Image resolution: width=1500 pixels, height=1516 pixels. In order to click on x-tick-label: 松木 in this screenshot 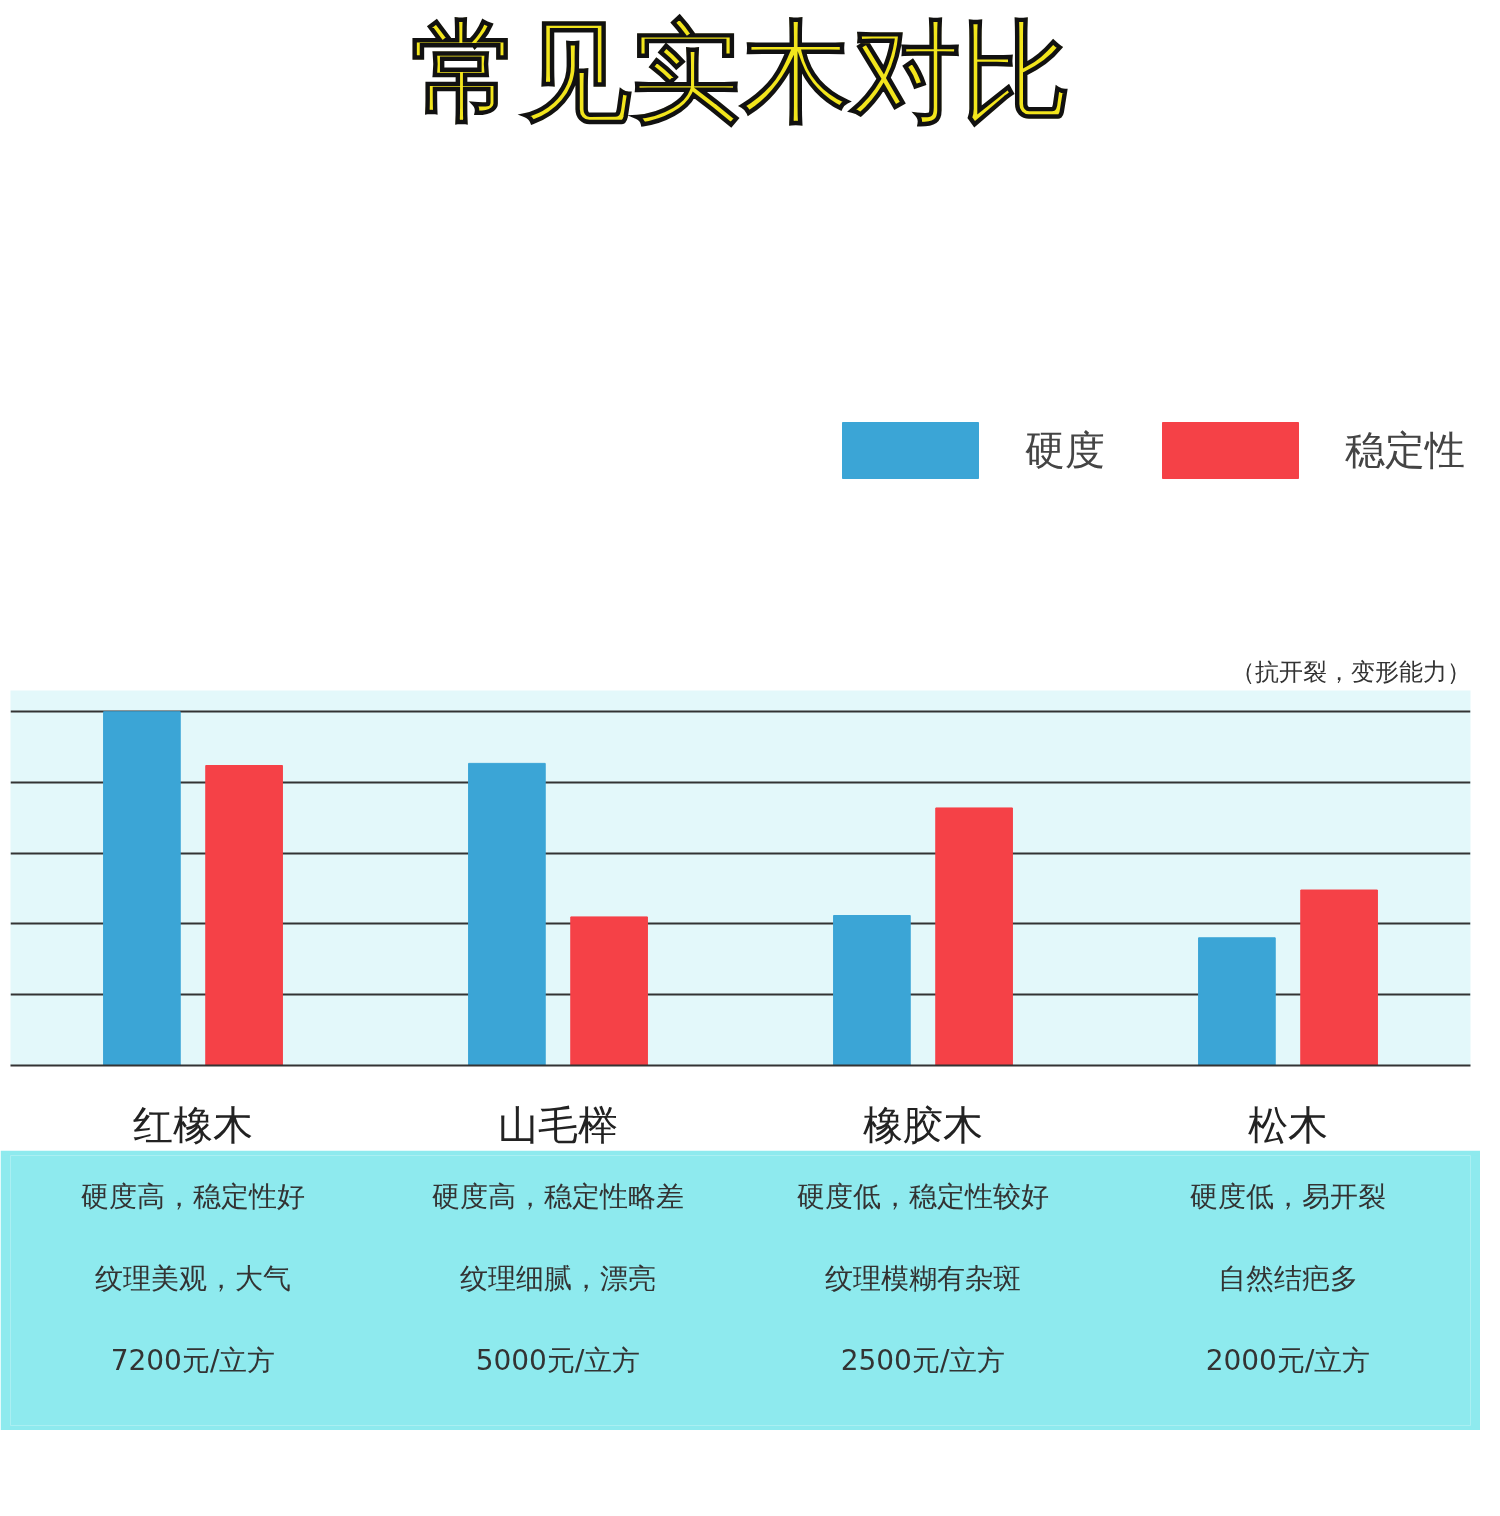, I will do `click(1288, 1124)`.